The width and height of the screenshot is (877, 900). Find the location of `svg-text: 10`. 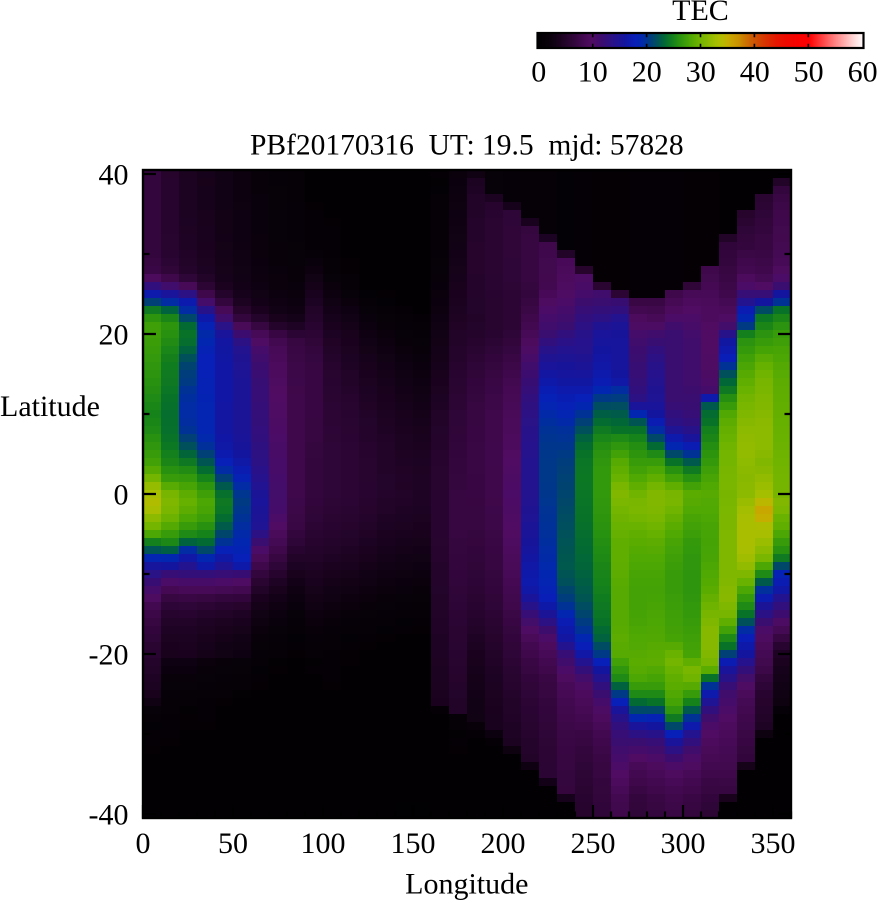

svg-text: 10 is located at coordinates (593, 72).